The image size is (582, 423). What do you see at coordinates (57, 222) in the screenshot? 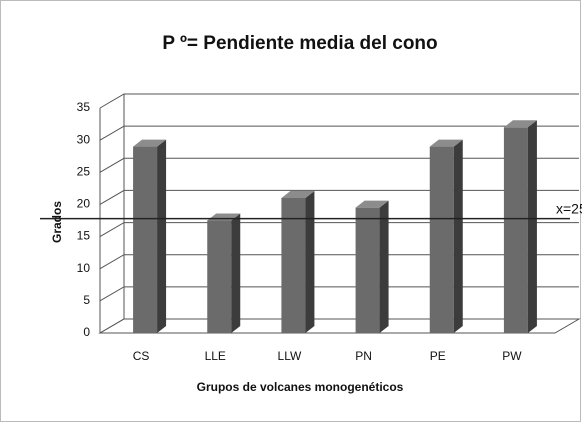
I see `y-axis-title: Grados` at bounding box center [57, 222].